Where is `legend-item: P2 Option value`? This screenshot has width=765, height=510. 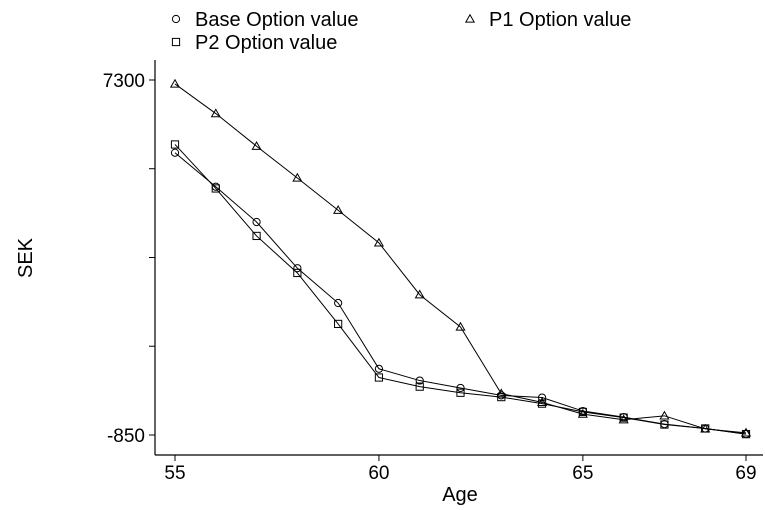 legend-item: P2 Option value is located at coordinates (254, 43).